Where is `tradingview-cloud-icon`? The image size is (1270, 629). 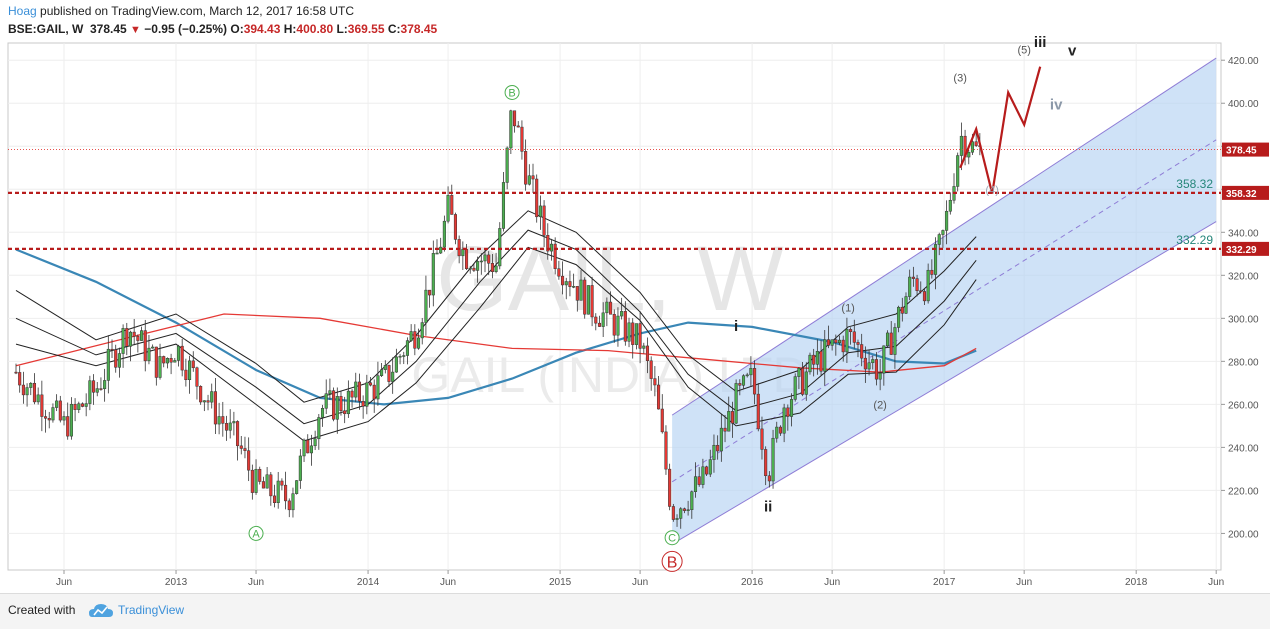 tradingview-cloud-icon is located at coordinates (101, 610).